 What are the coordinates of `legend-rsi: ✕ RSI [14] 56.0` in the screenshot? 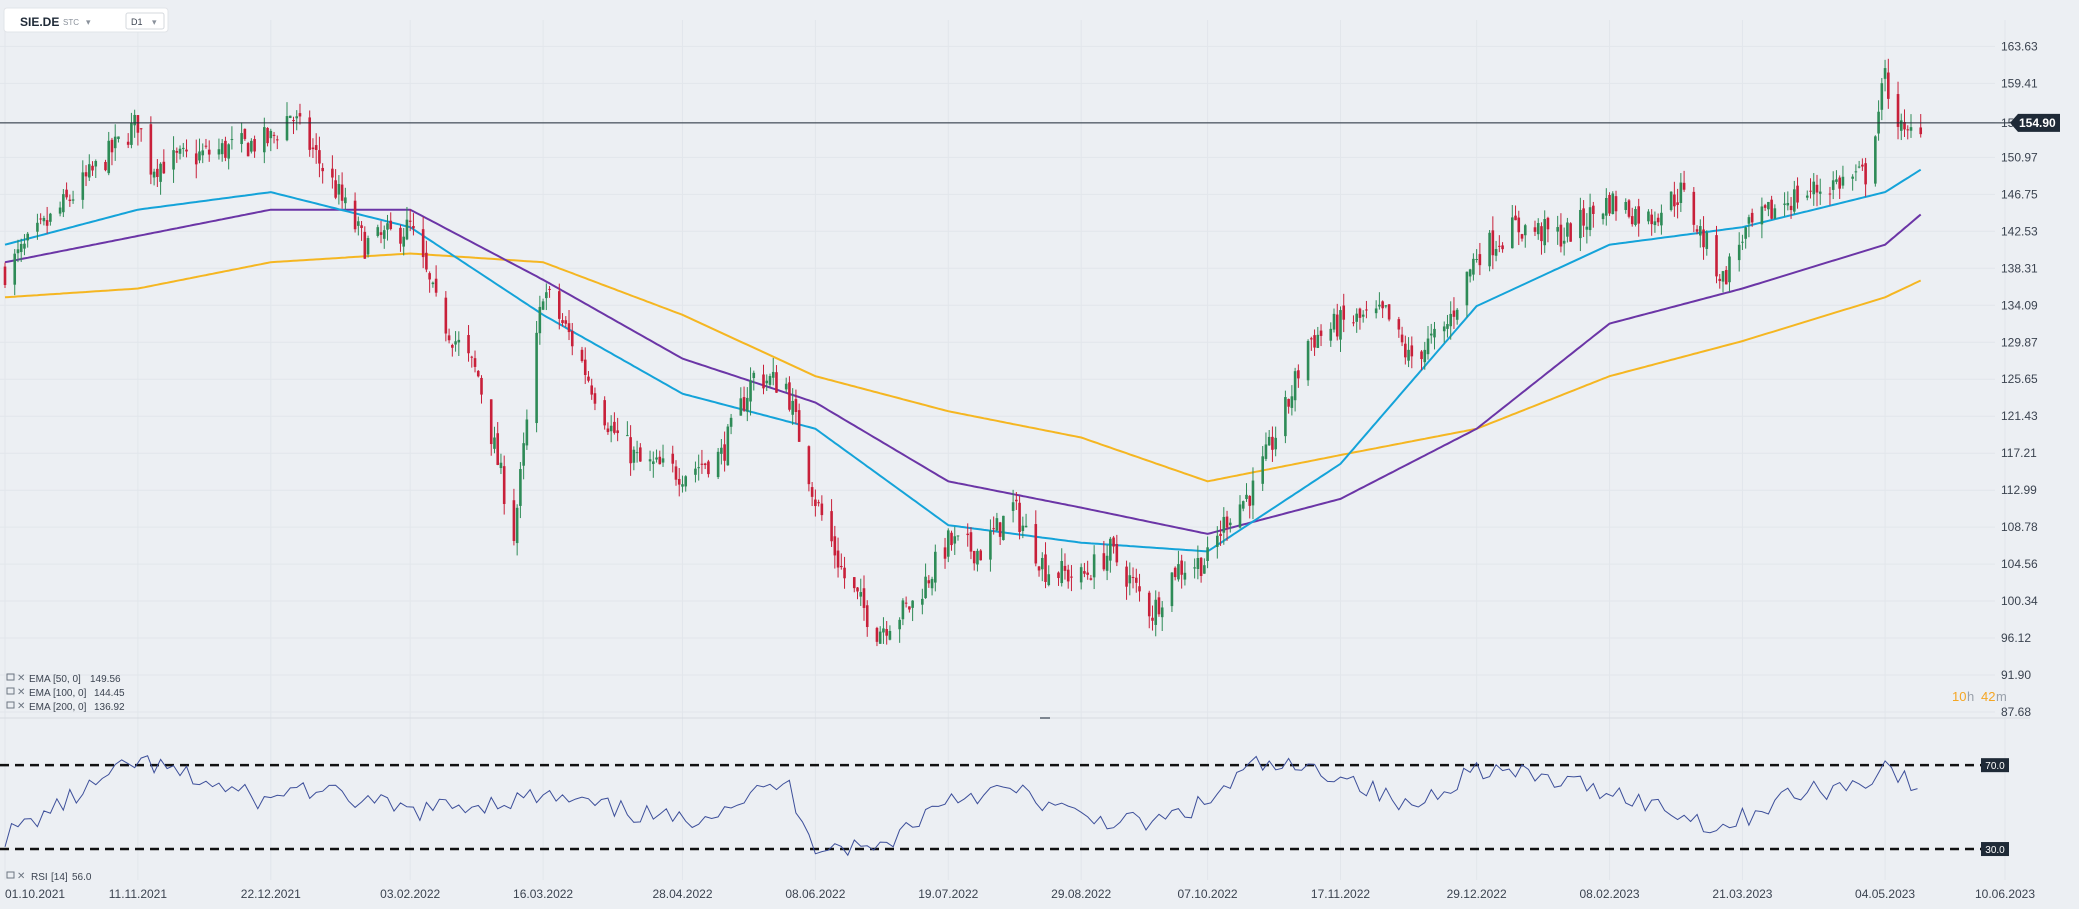 It's located at (49, 877).